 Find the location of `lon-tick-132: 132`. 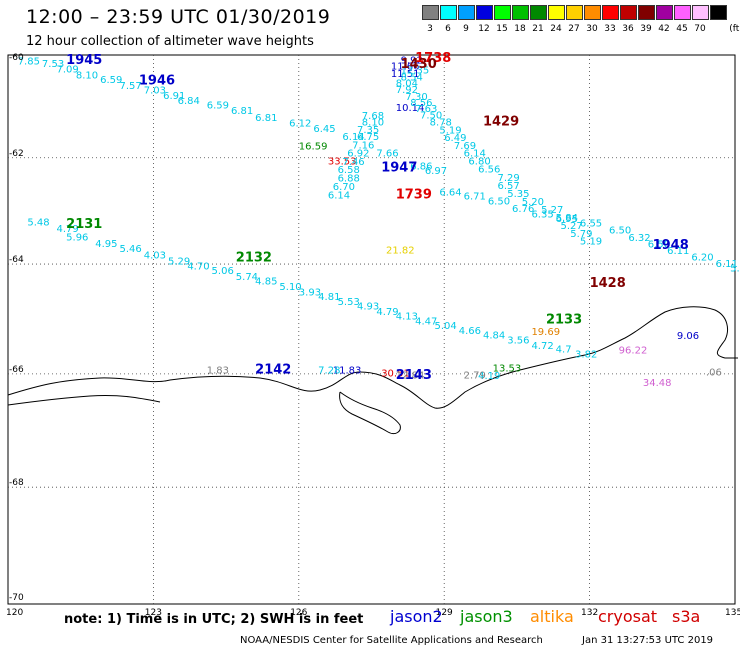

lon-tick-132: 132 is located at coordinates (589, 613).